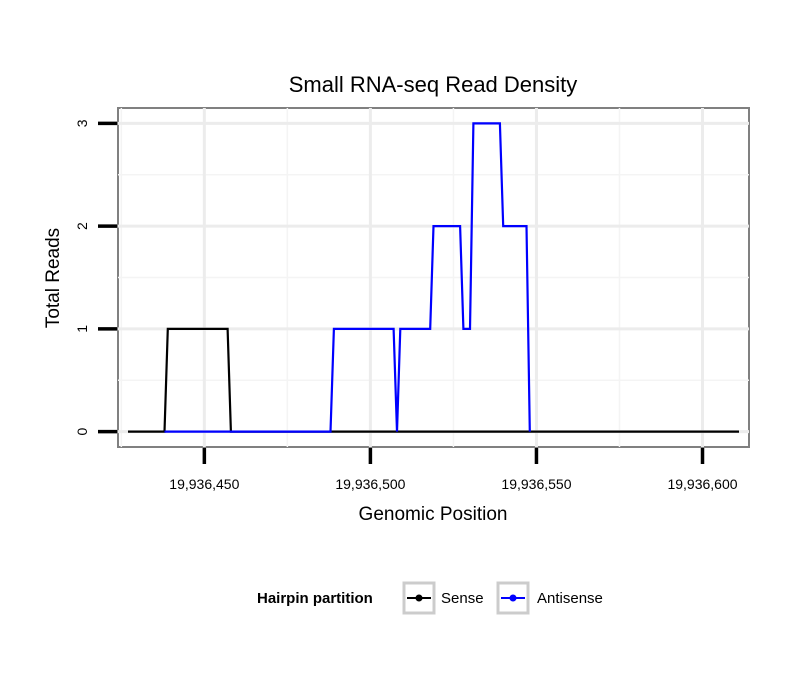 This screenshot has height=690, width=810. I want to click on legend-label-sense: Sense, so click(462, 598).